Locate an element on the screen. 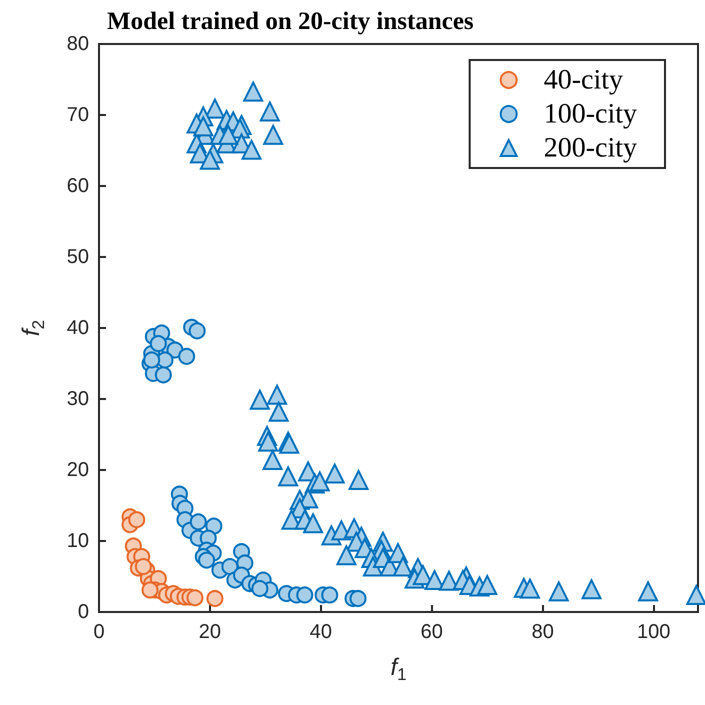 This screenshot has width=705, height=705. y-tick-label: 60 is located at coordinates (77, 186).